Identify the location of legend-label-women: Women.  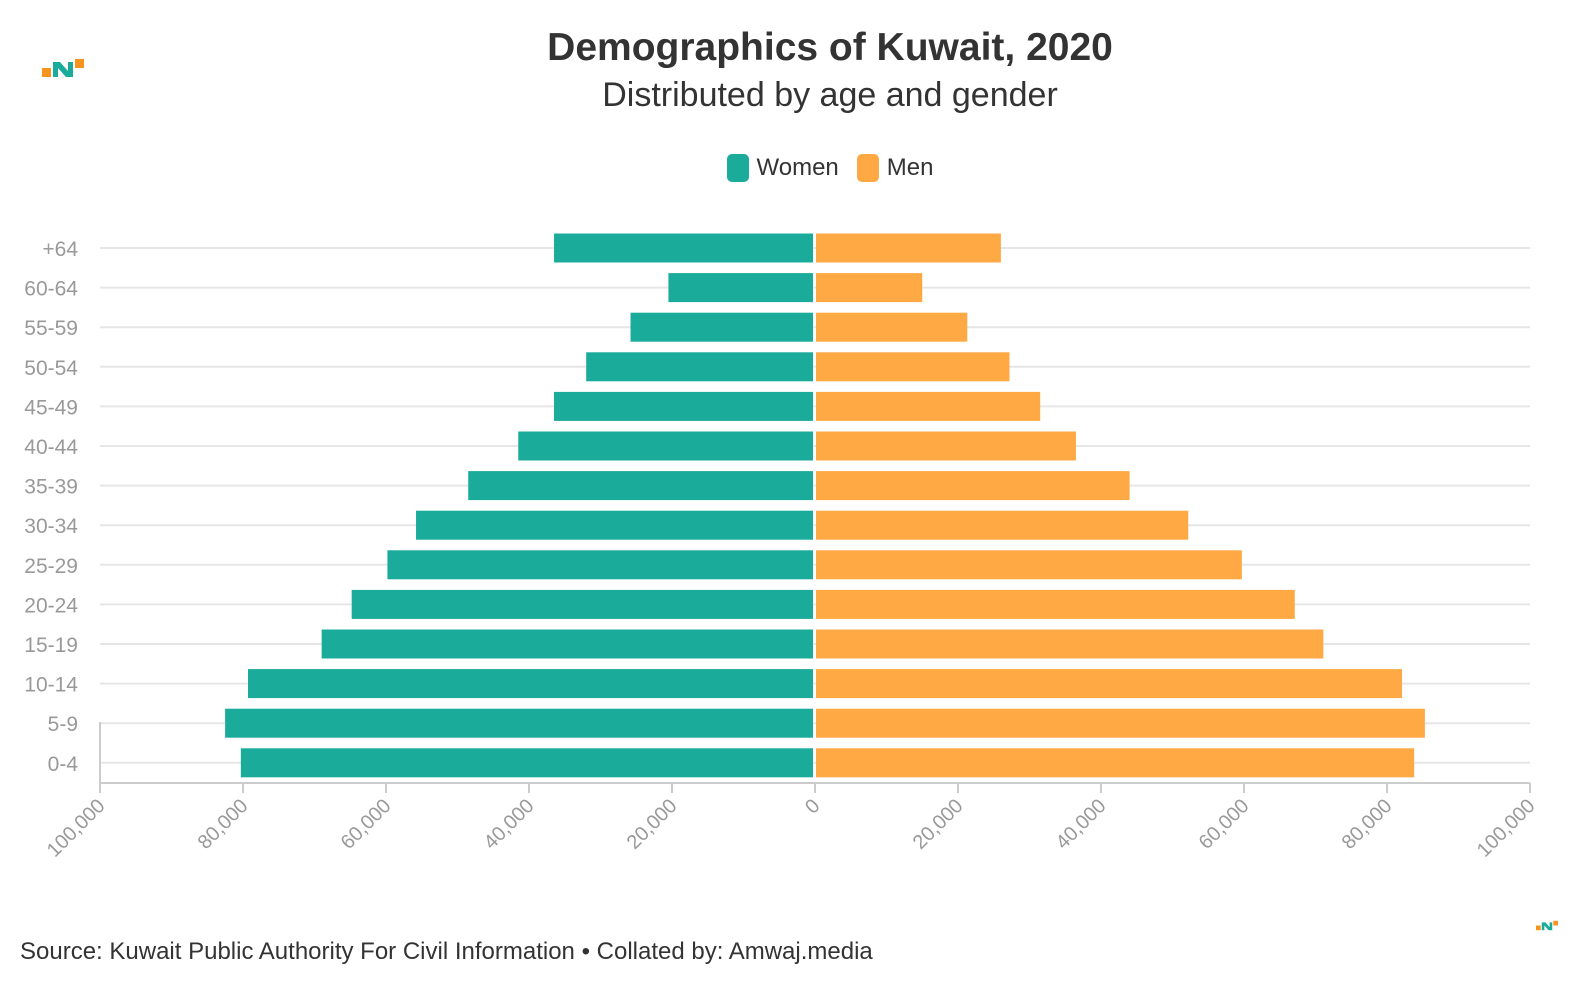
(797, 167).